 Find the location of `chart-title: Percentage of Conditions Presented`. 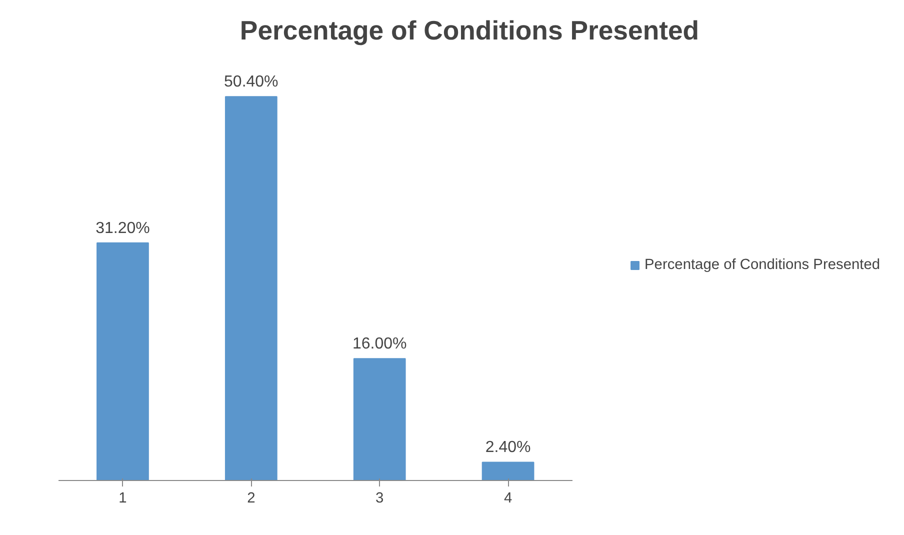

chart-title: Percentage of Conditions Presented is located at coordinates (470, 31).